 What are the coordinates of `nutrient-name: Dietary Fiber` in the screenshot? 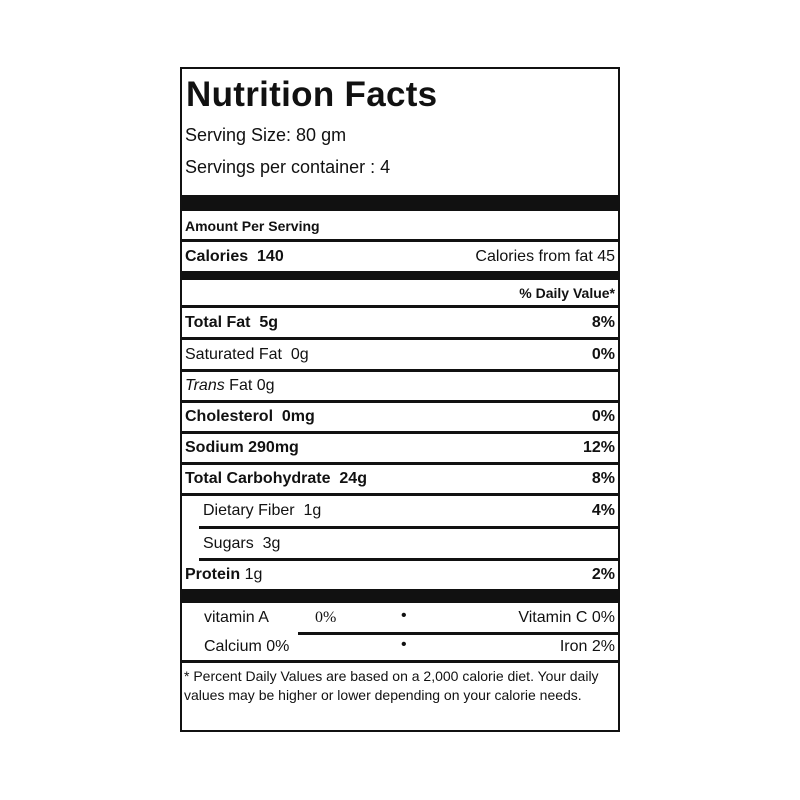 It's located at (249, 510).